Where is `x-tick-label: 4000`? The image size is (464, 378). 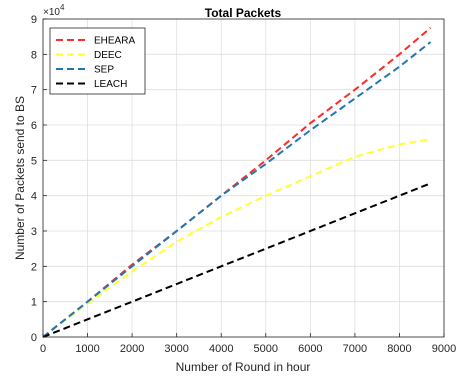
x-tick-label: 4000 is located at coordinates (221, 349).